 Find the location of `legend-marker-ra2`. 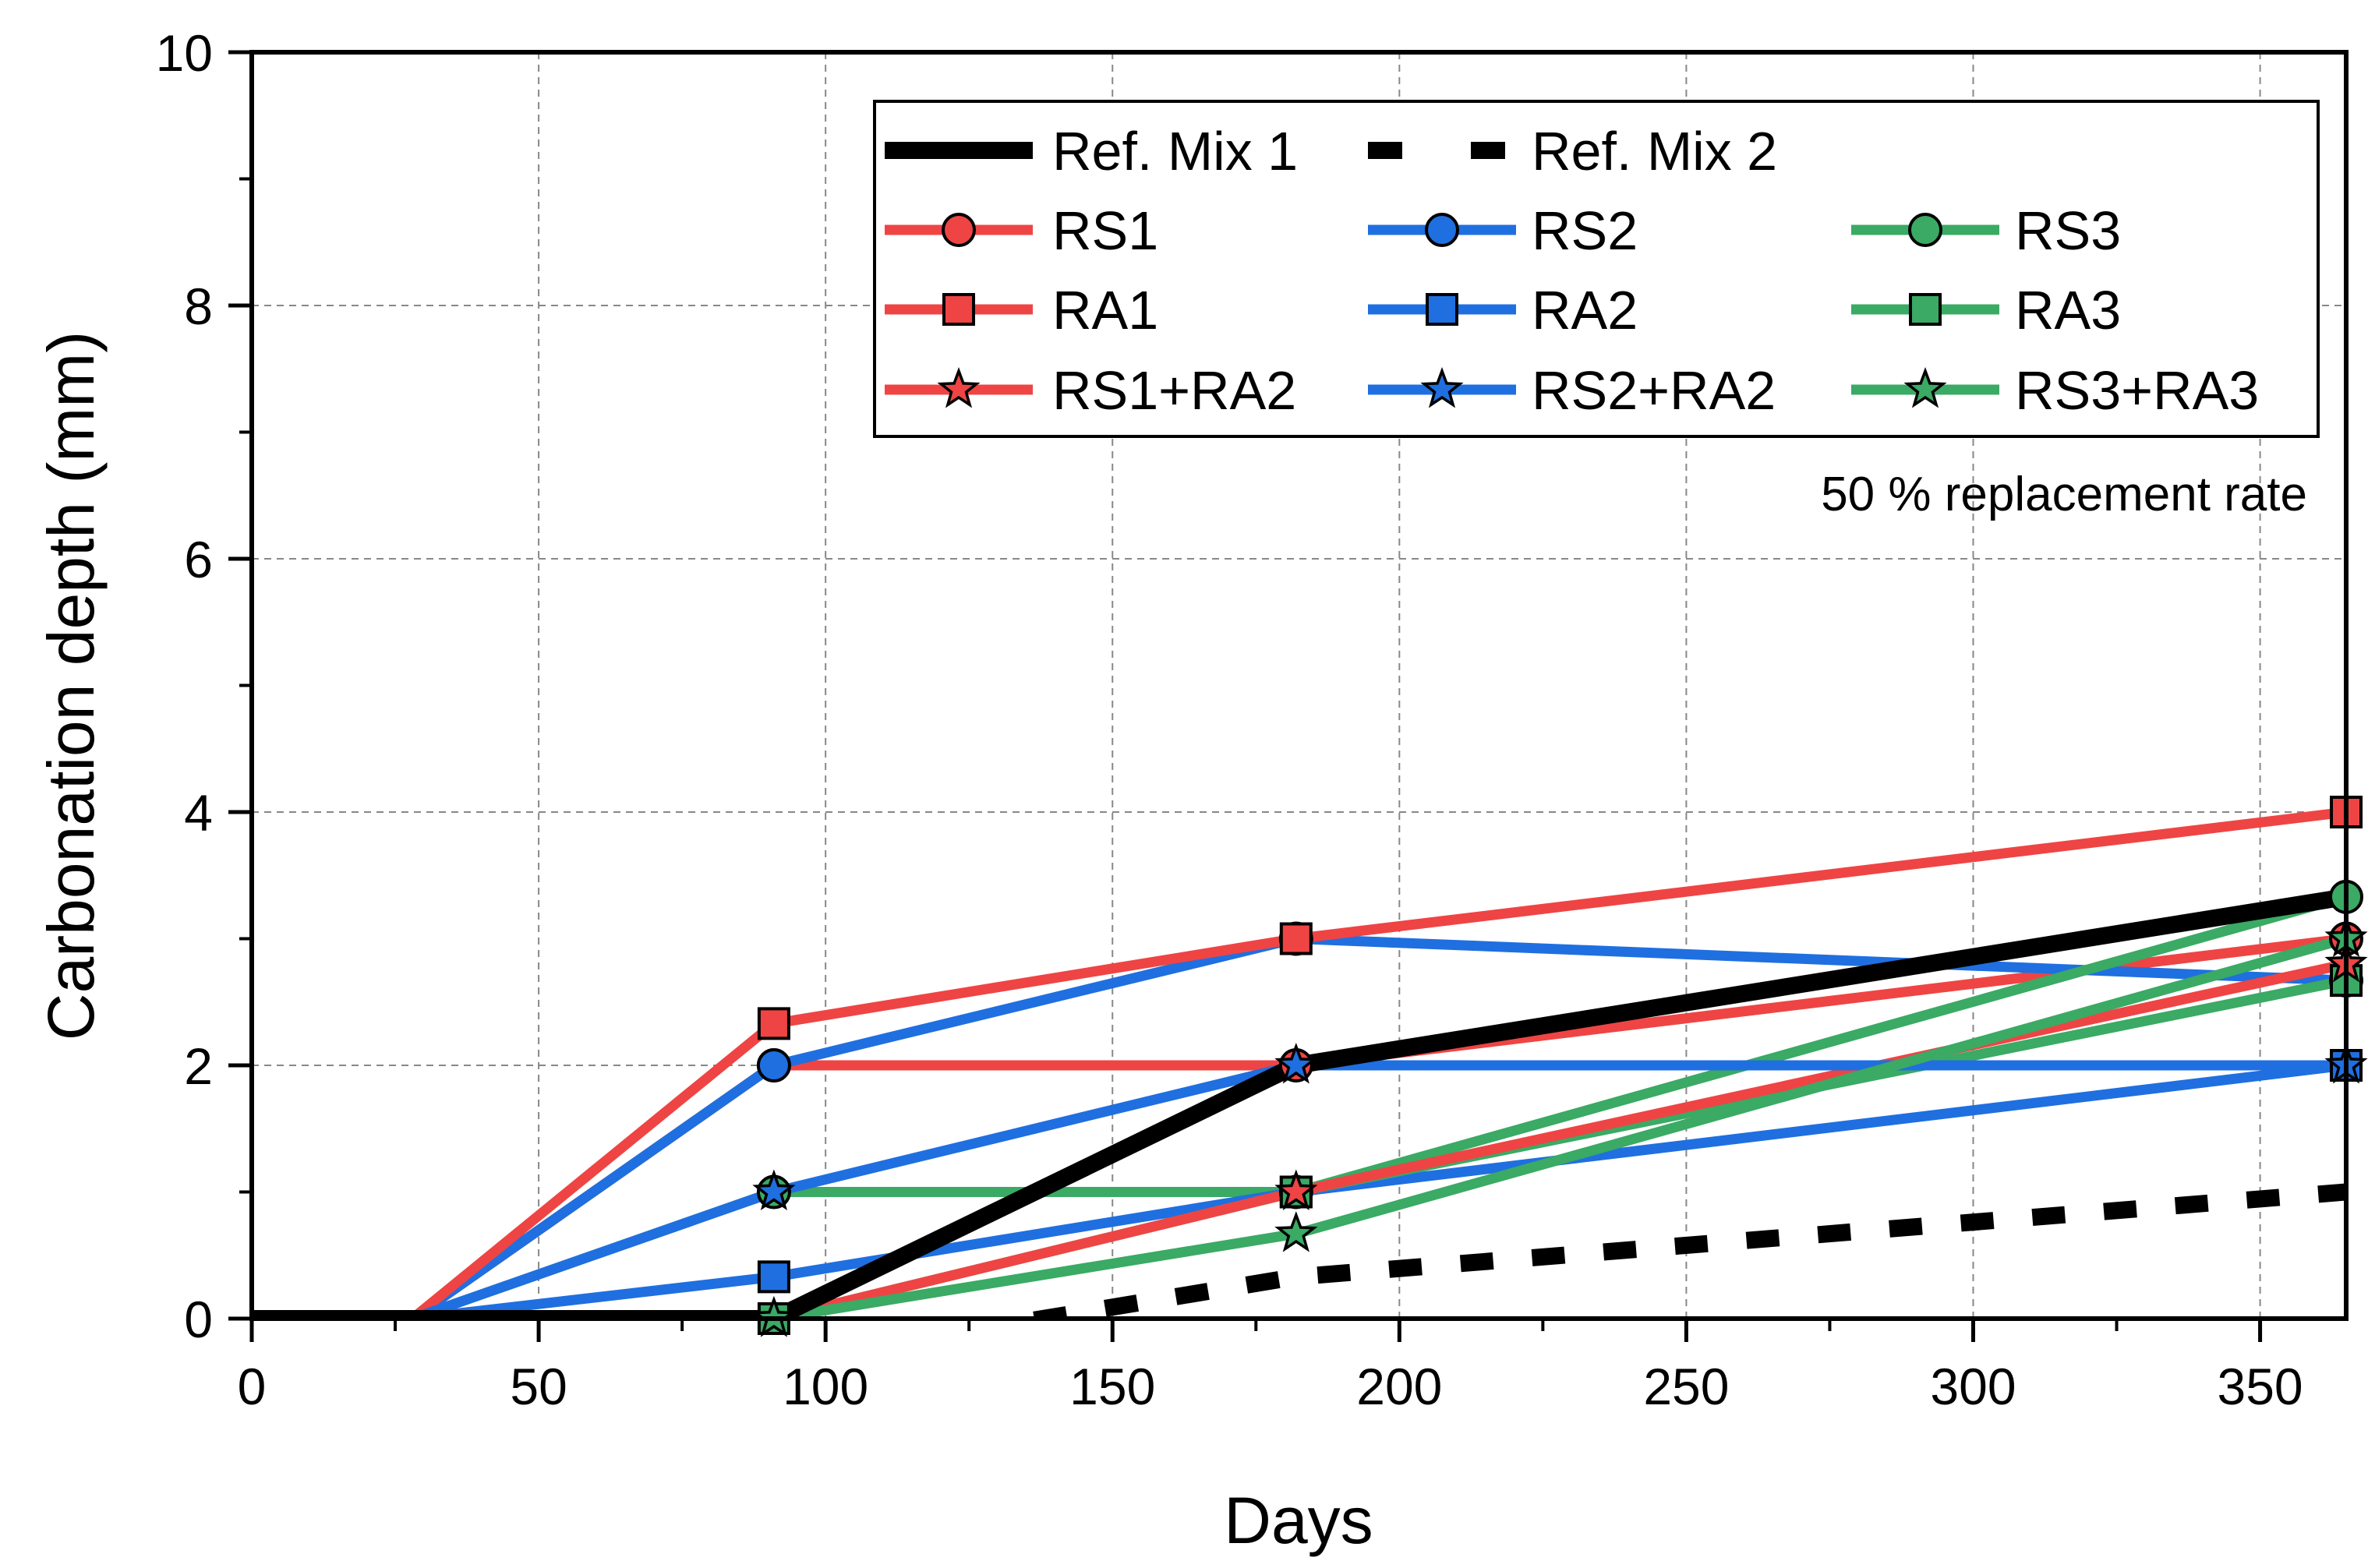

legend-marker-ra2 is located at coordinates (1442, 309).